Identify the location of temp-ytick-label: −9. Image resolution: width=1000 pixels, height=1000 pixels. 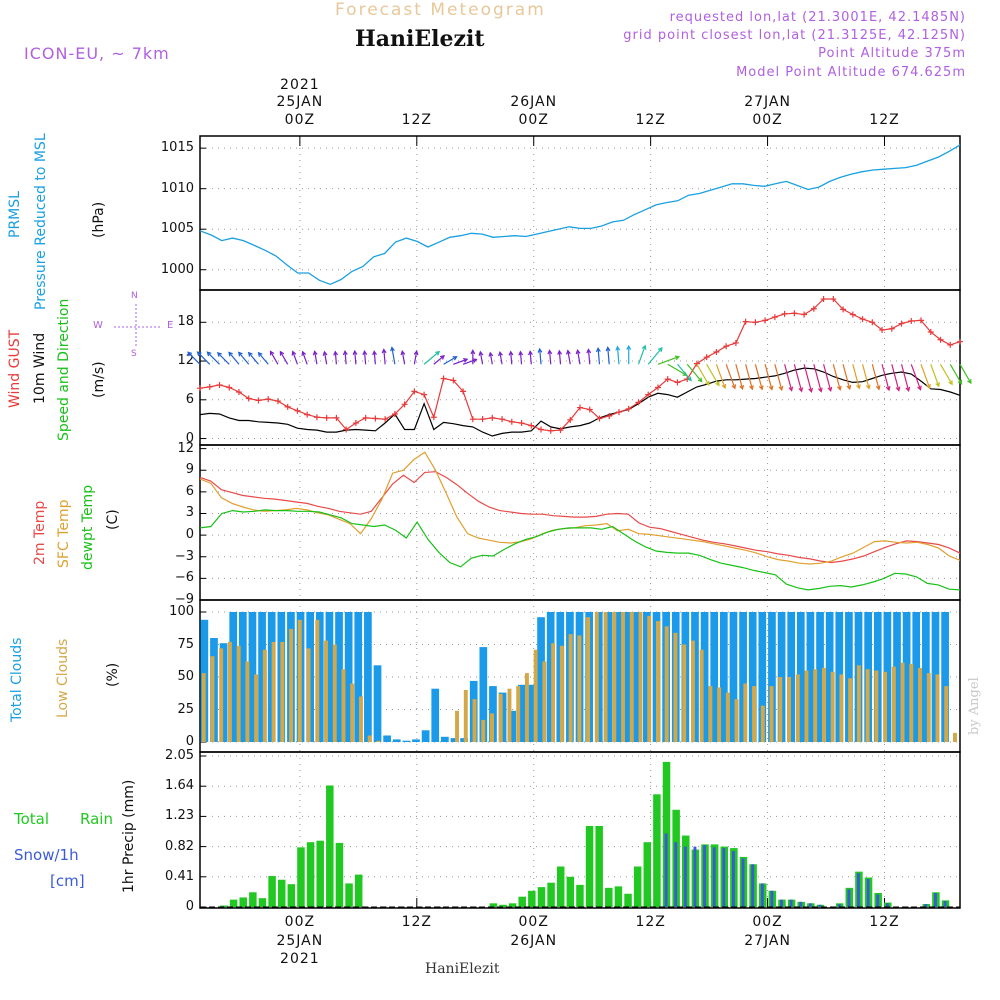
(184, 599).